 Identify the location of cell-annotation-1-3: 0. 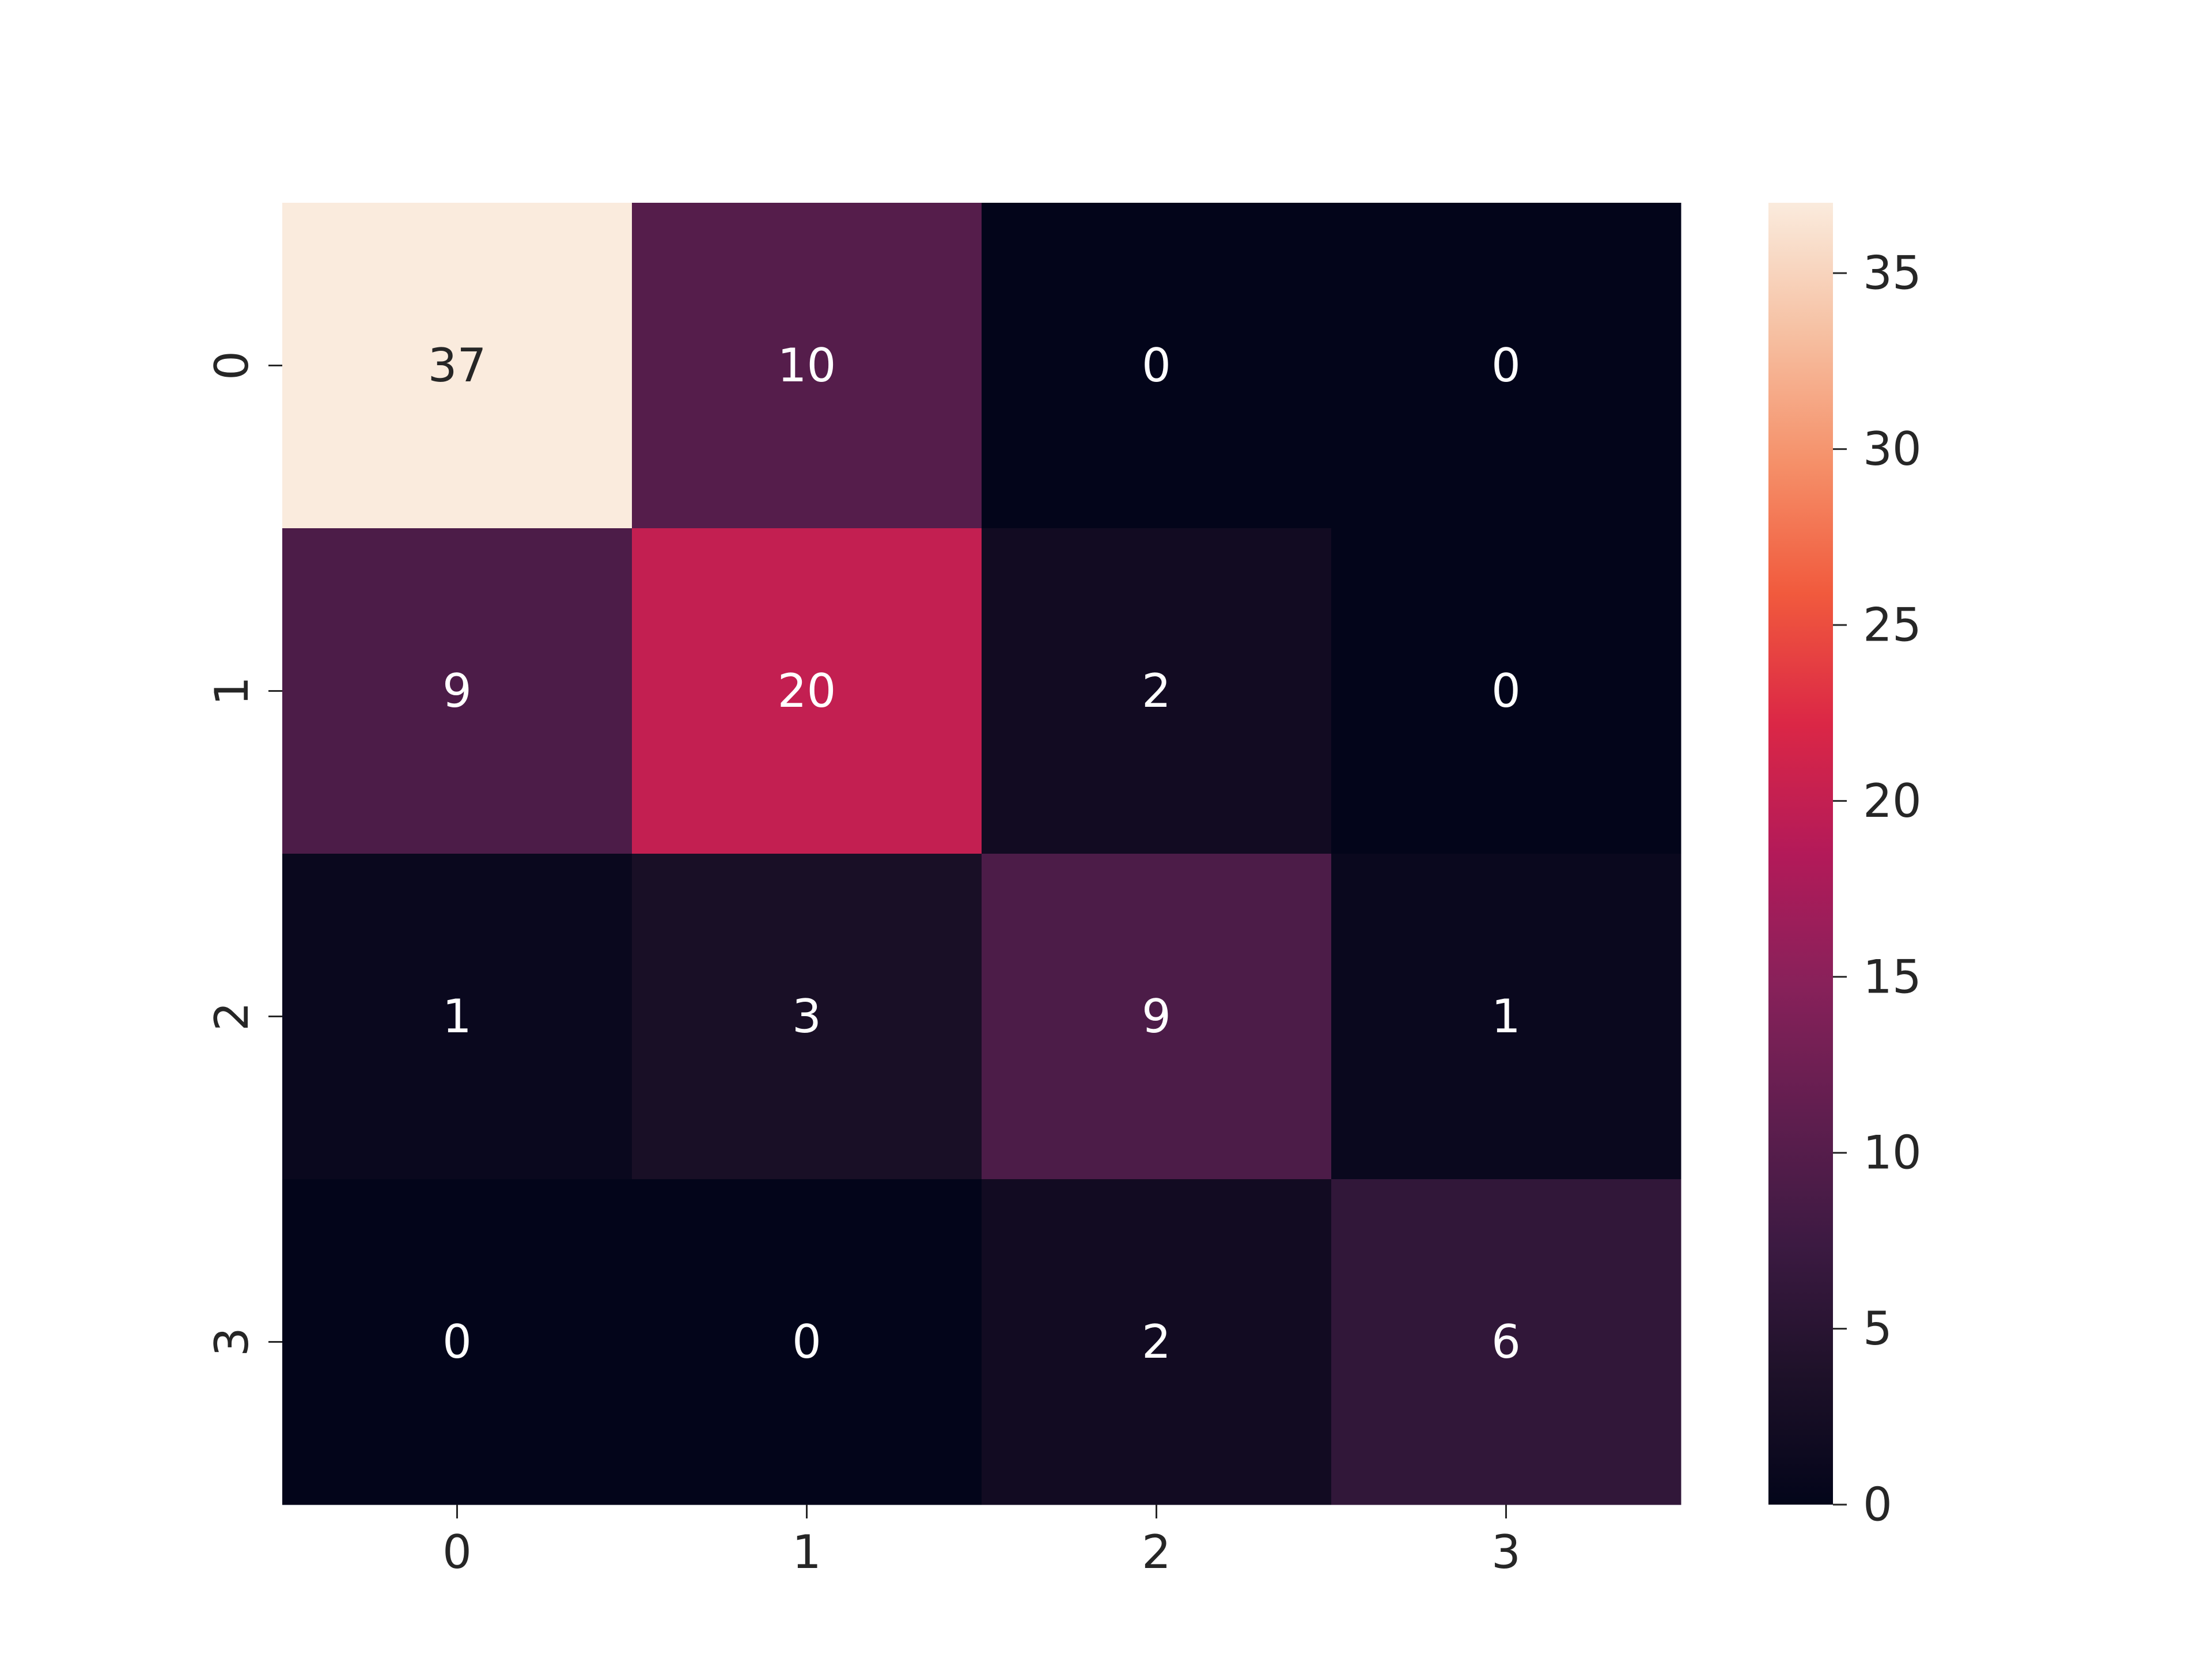
(1506, 691).